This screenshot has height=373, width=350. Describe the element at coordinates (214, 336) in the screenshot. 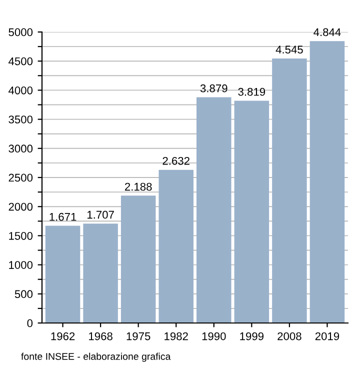

I see `x-tick-label: 1990` at that location.